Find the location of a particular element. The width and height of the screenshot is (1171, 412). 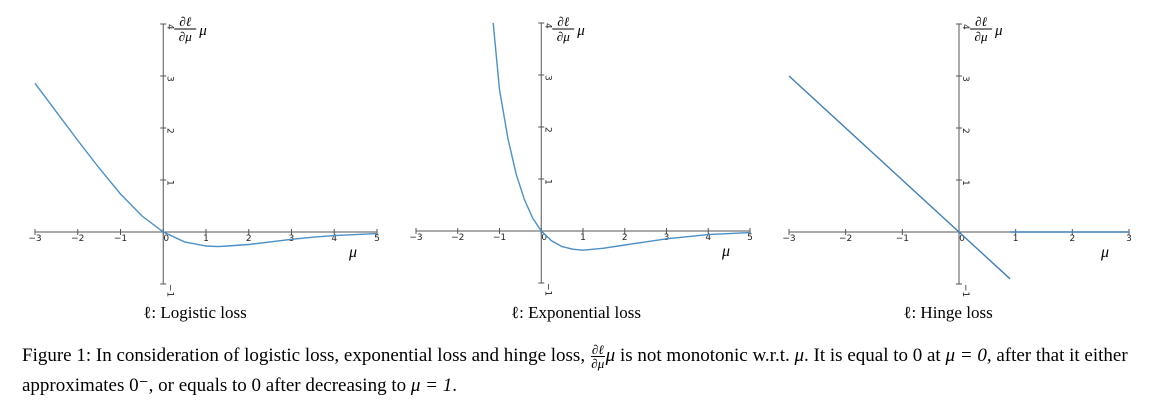

caption-frac-numerator: ∂ℓ is located at coordinates (597, 350).